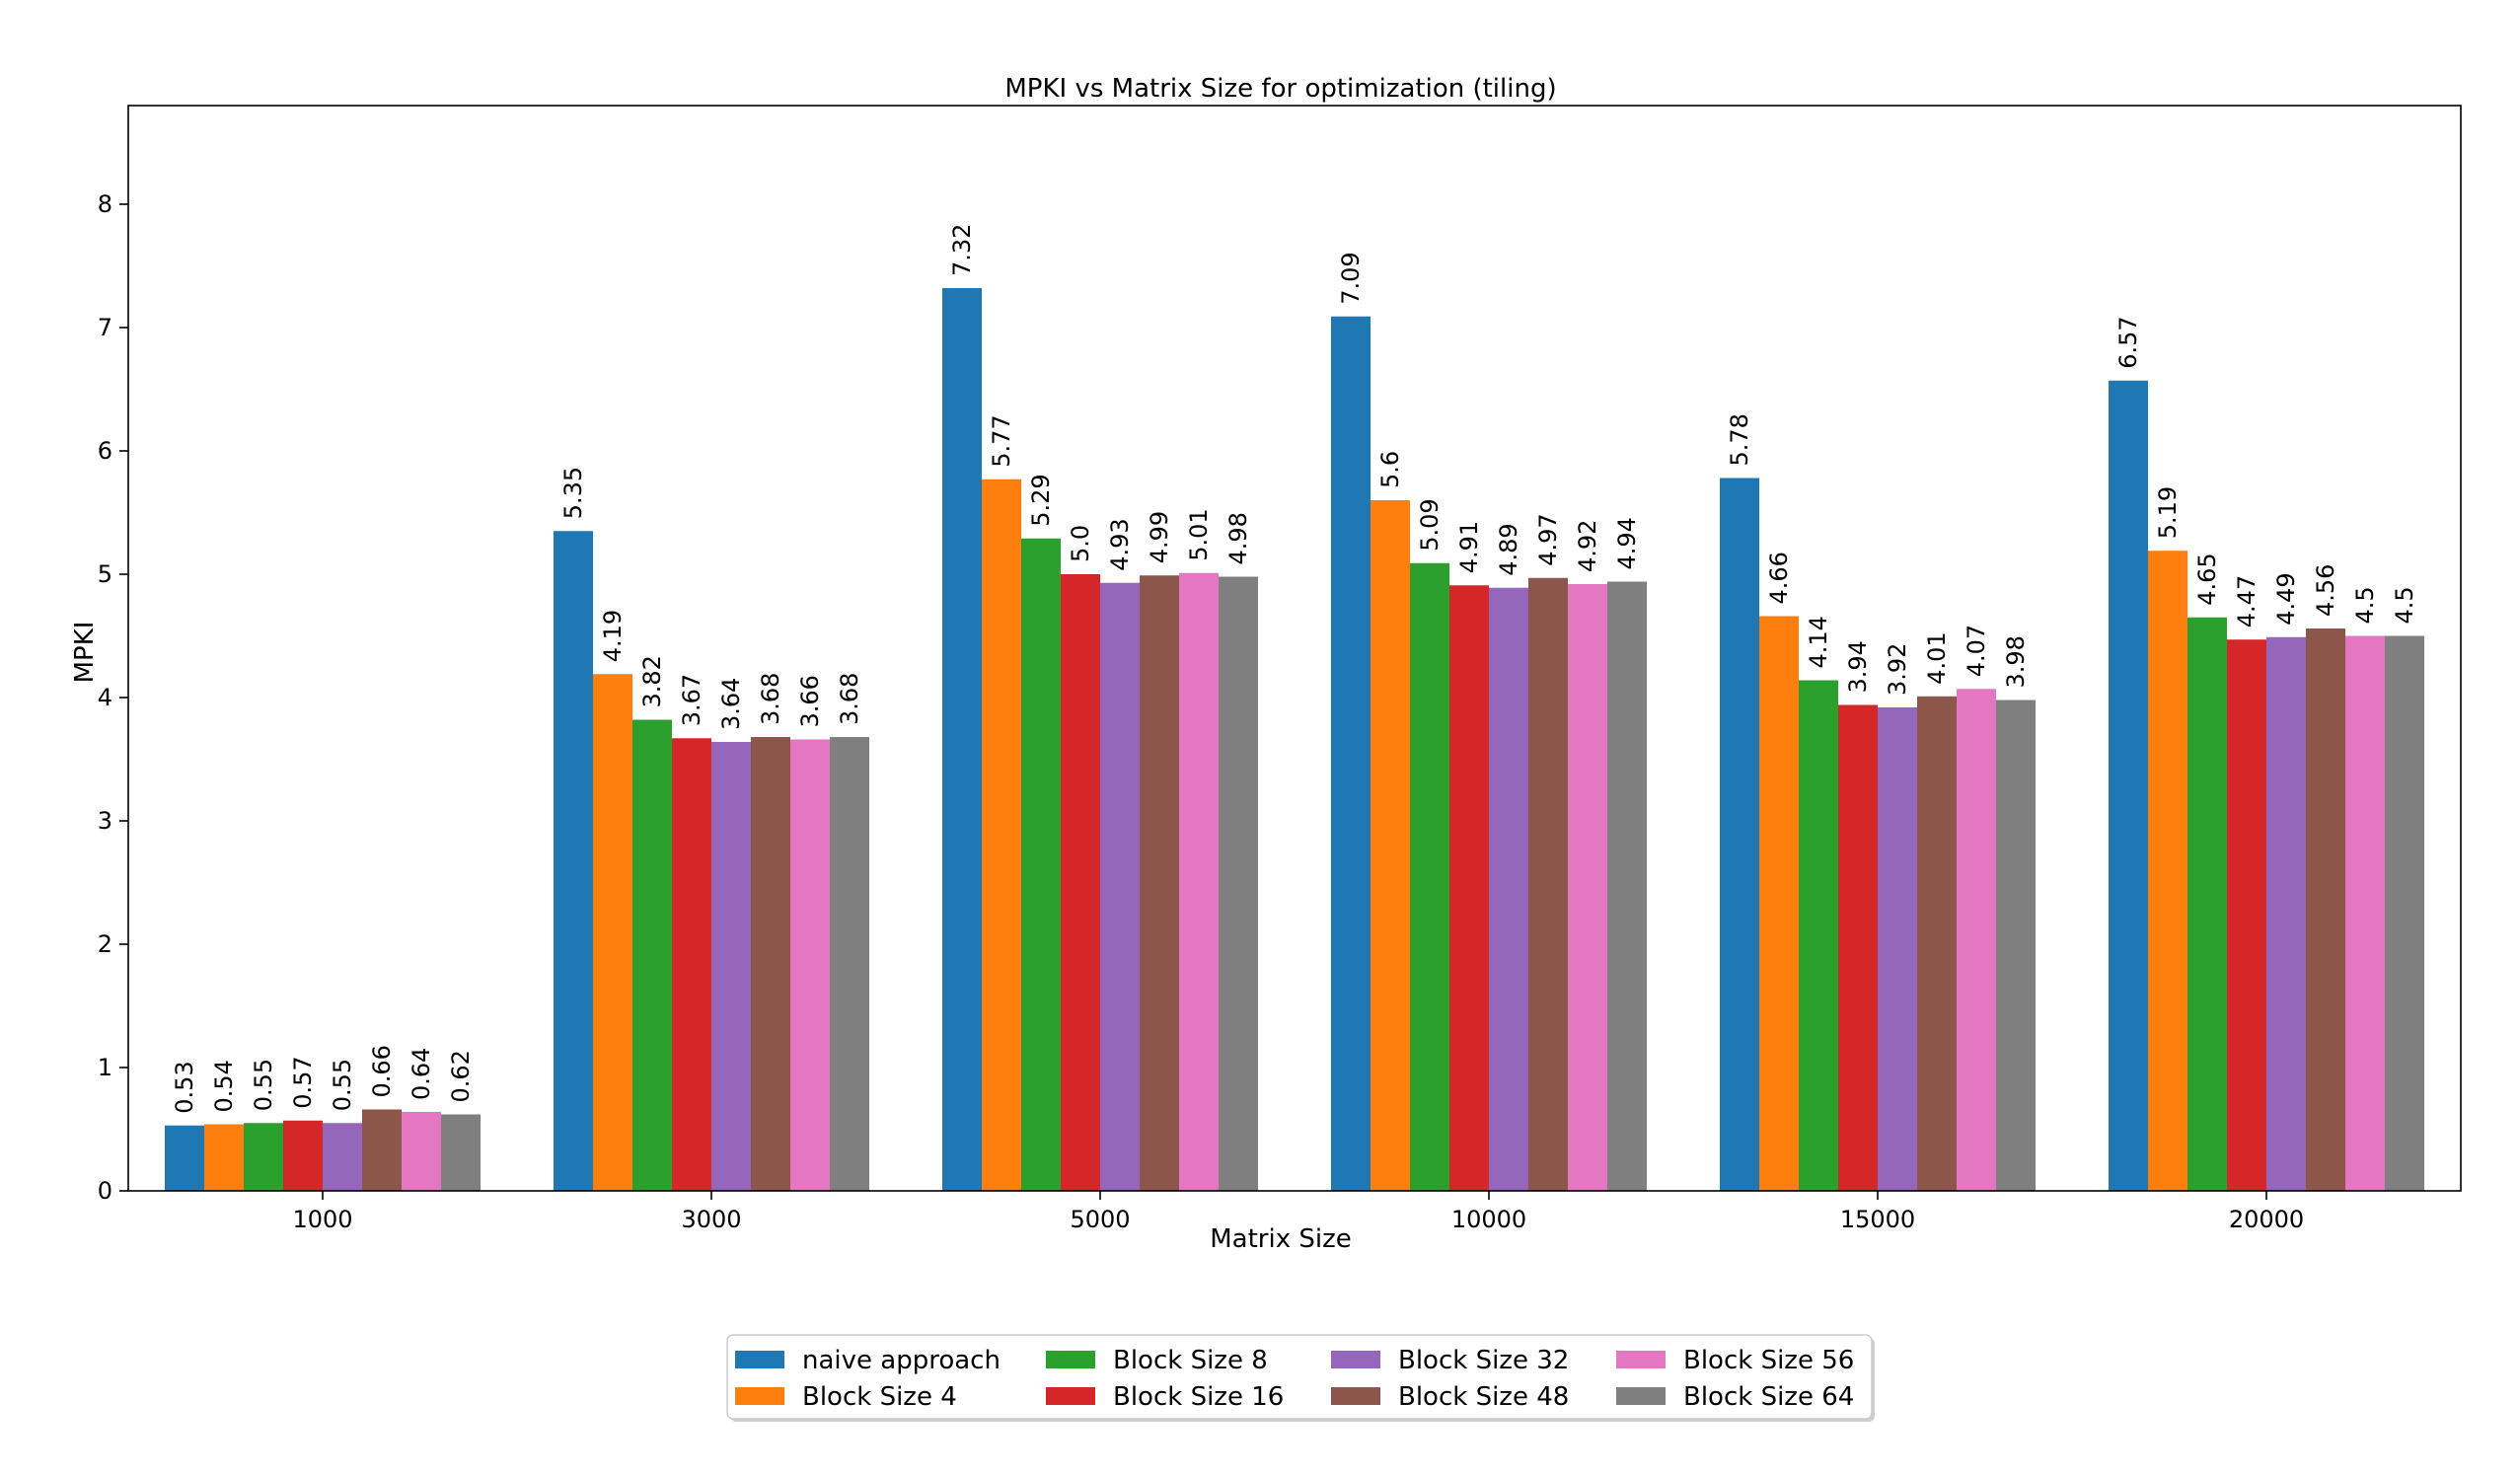 Image resolution: width=2520 pixels, height=1476 pixels. I want to click on legend-entry-label: Block Size 16, so click(1198, 1397).